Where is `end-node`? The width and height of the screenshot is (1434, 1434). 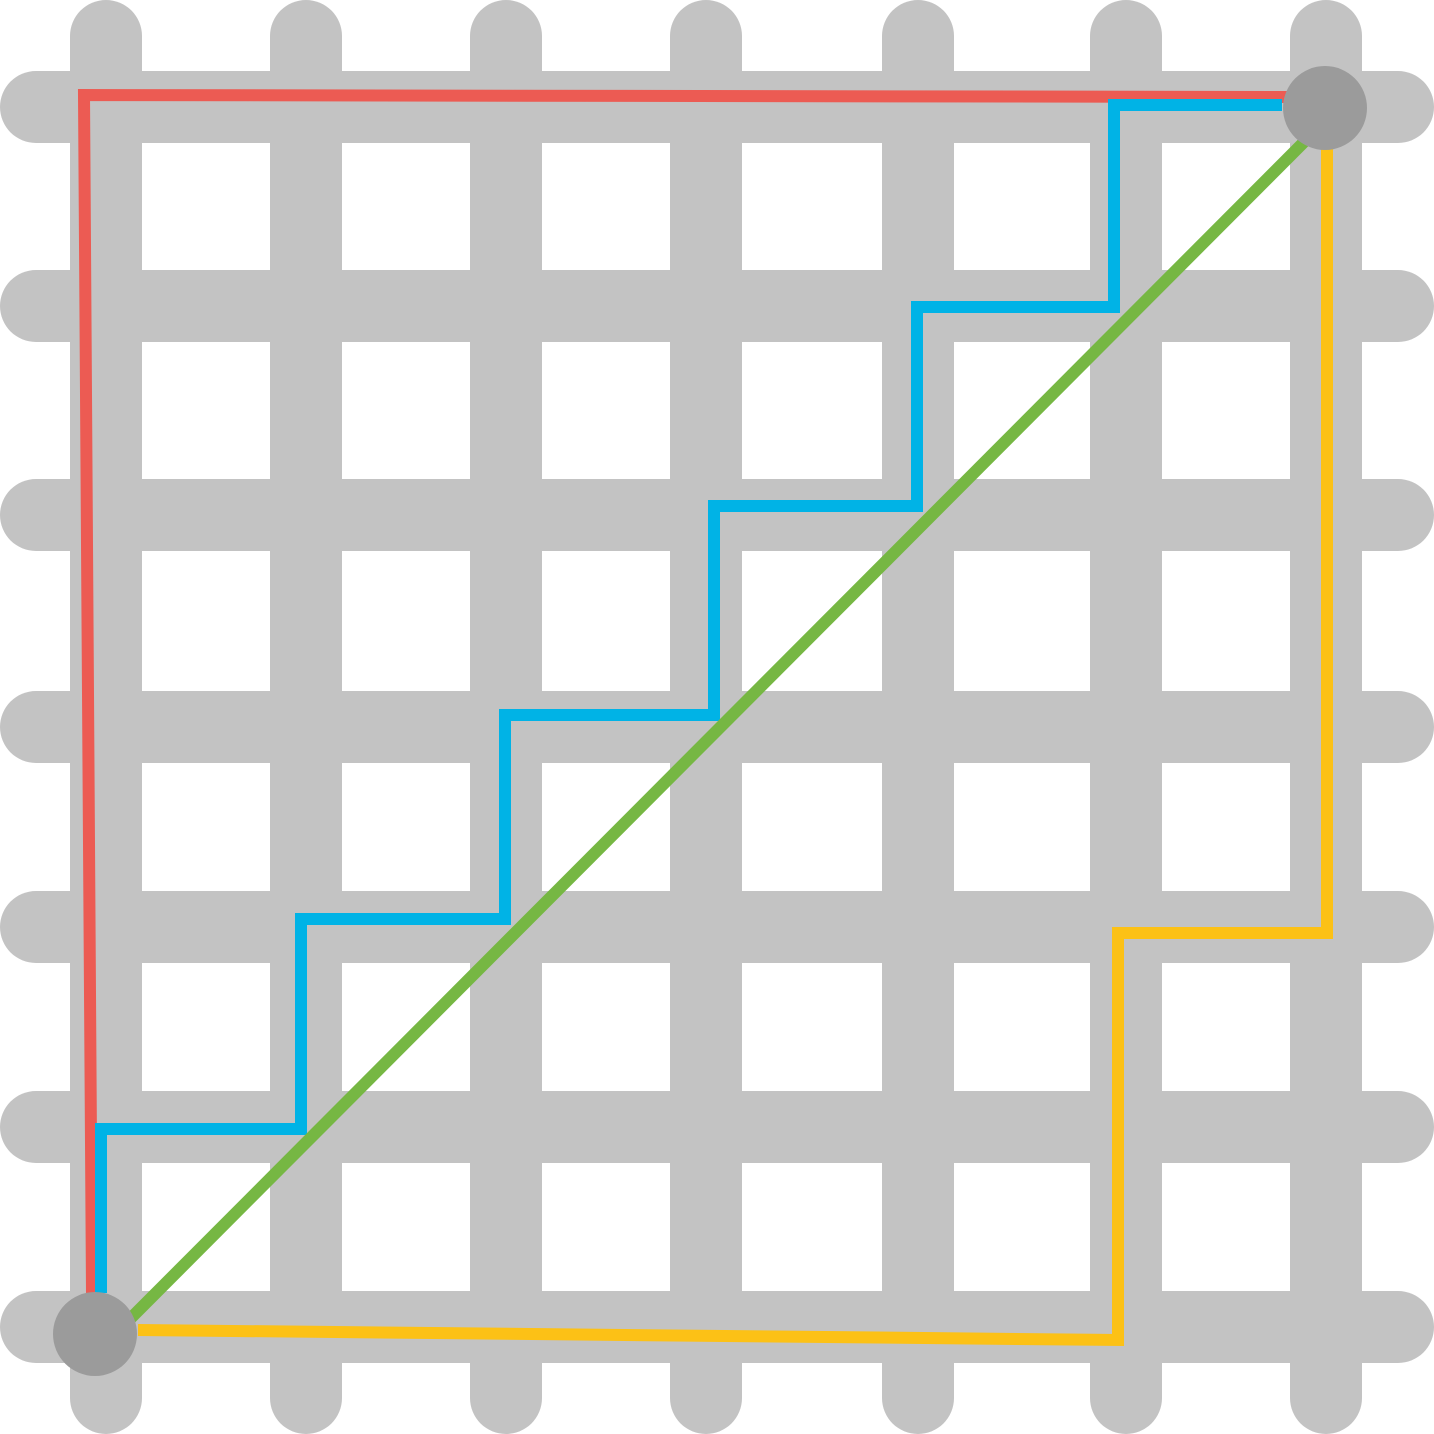 end-node is located at coordinates (1325, 108).